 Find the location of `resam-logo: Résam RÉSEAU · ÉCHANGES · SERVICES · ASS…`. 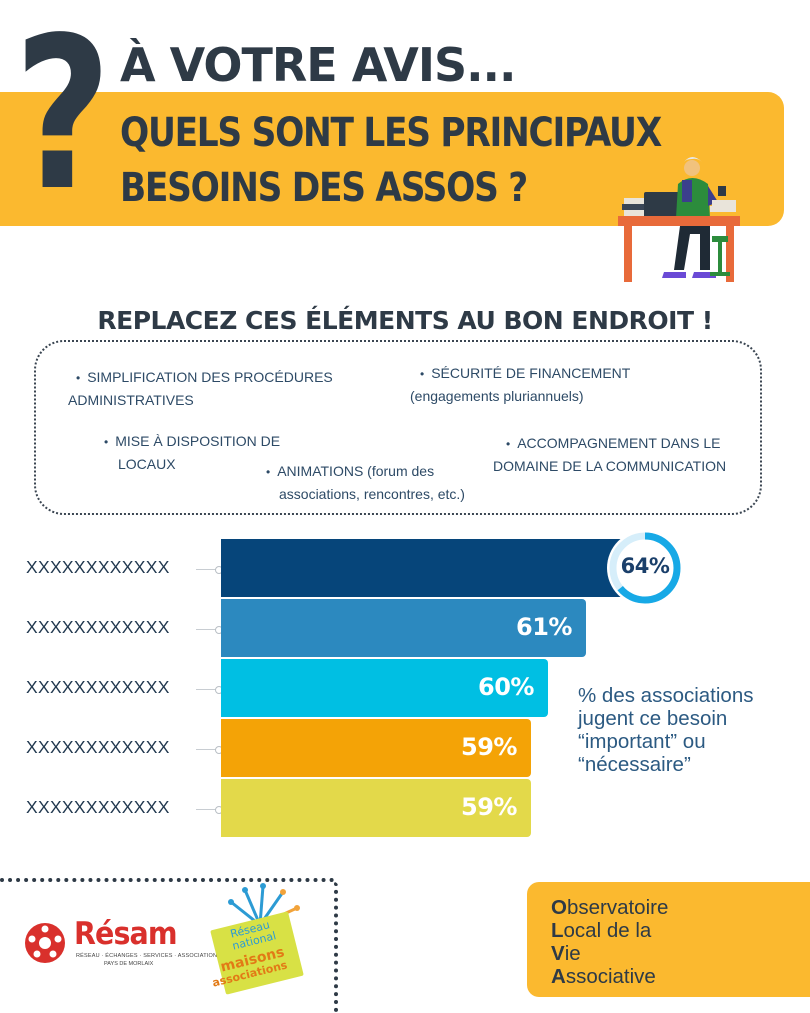

resam-logo: Résam RÉSEAU · ÉCHANGES · SERVICES · ASS… is located at coordinates (122, 945).